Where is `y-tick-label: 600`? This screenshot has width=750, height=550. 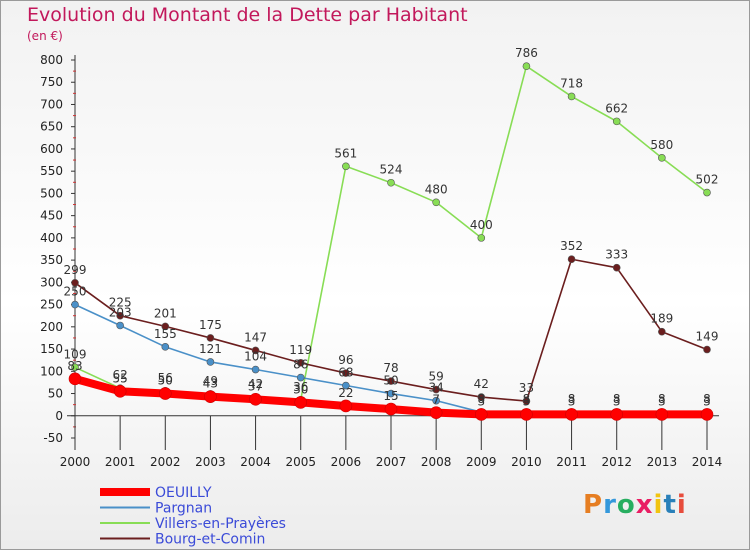
y-tick-label: 600 is located at coordinates (51, 149).